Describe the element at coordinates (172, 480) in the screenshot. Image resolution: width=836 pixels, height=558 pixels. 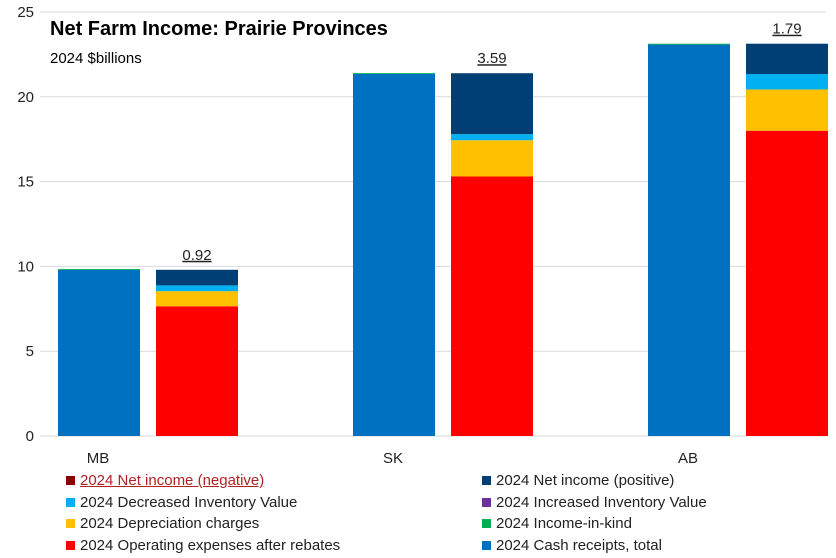
I see `legend-label: 2024 Net income (negative)` at that location.